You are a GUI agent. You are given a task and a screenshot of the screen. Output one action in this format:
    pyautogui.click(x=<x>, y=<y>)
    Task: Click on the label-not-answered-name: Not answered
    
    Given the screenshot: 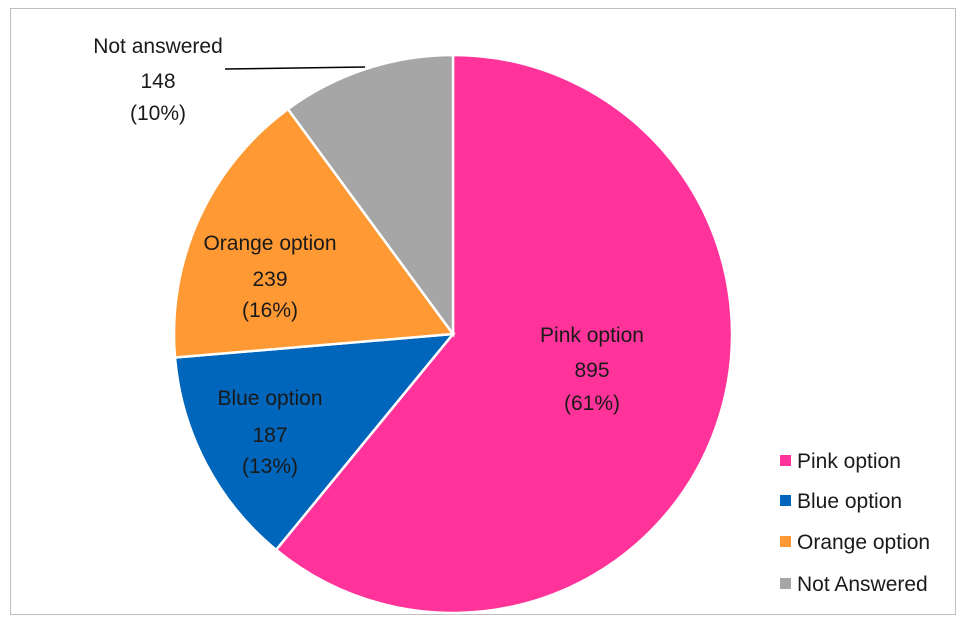 What is the action you would take?
    pyautogui.click(x=158, y=46)
    